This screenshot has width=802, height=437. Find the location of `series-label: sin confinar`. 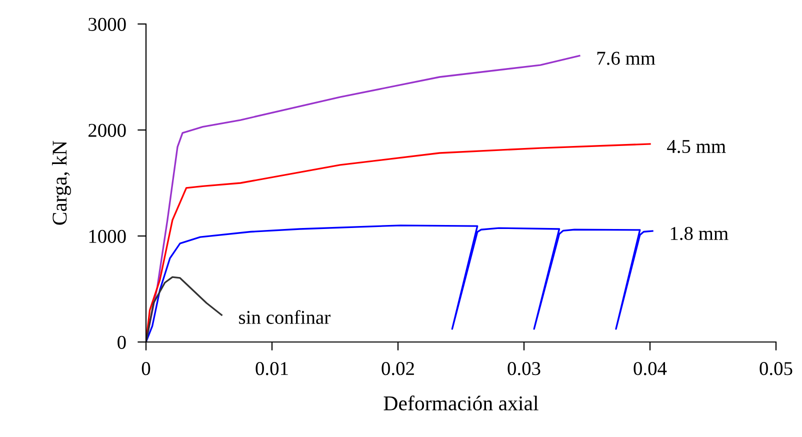

series-label: sin confinar is located at coordinates (284, 317).